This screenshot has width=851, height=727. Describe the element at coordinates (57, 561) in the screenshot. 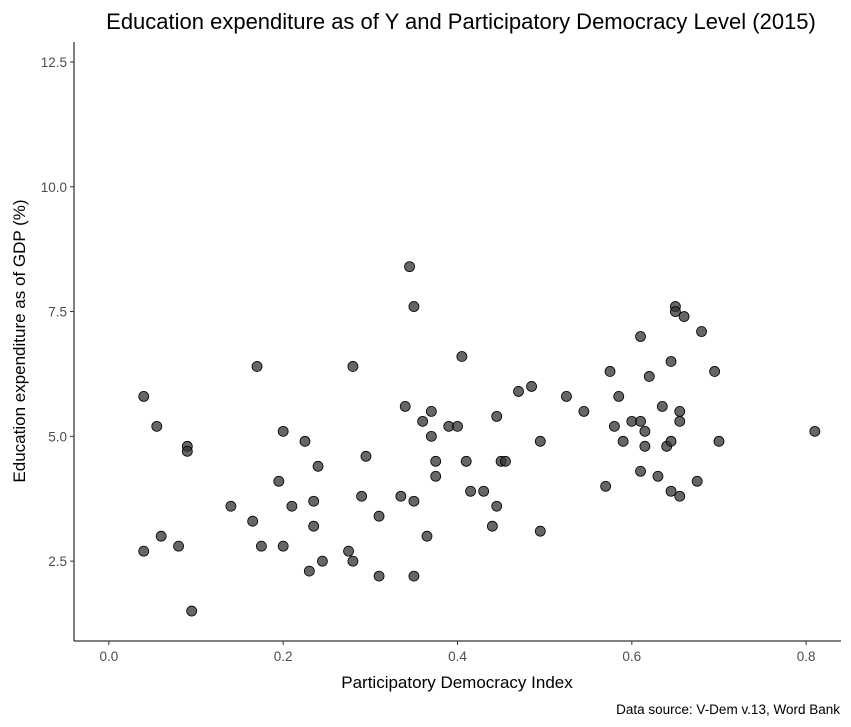

I see `y-tick-label: 2.5` at that location.